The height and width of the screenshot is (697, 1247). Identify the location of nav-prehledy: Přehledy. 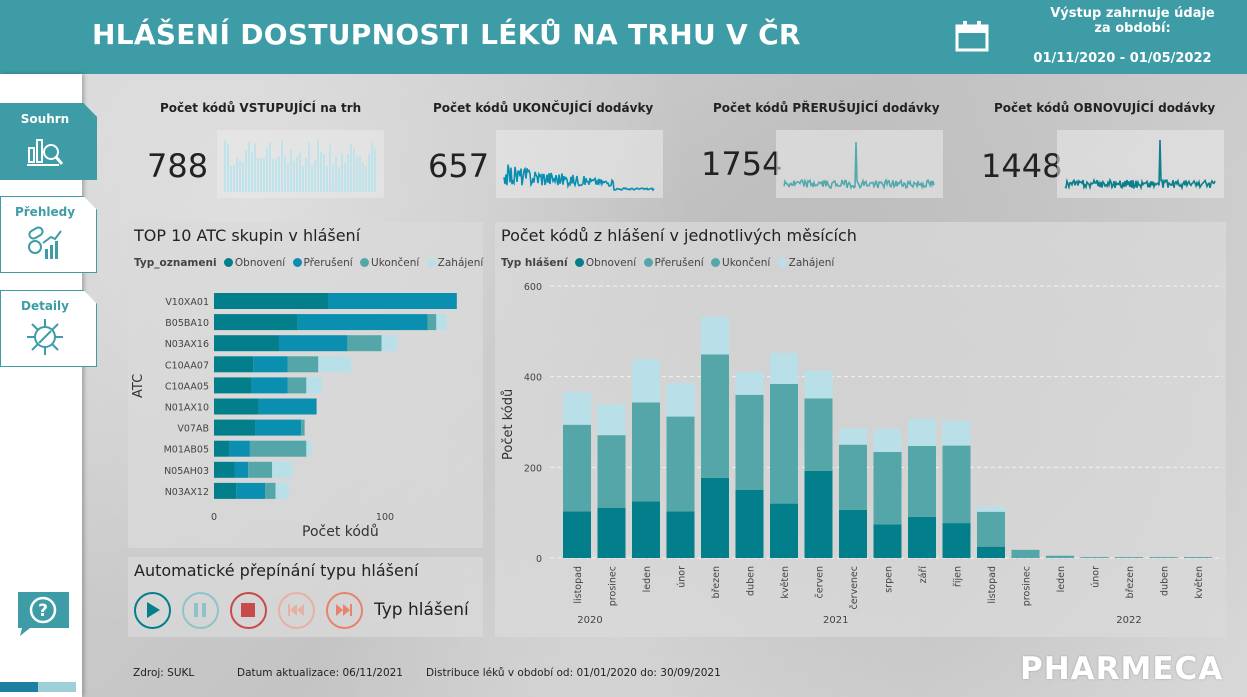
(48, 234).